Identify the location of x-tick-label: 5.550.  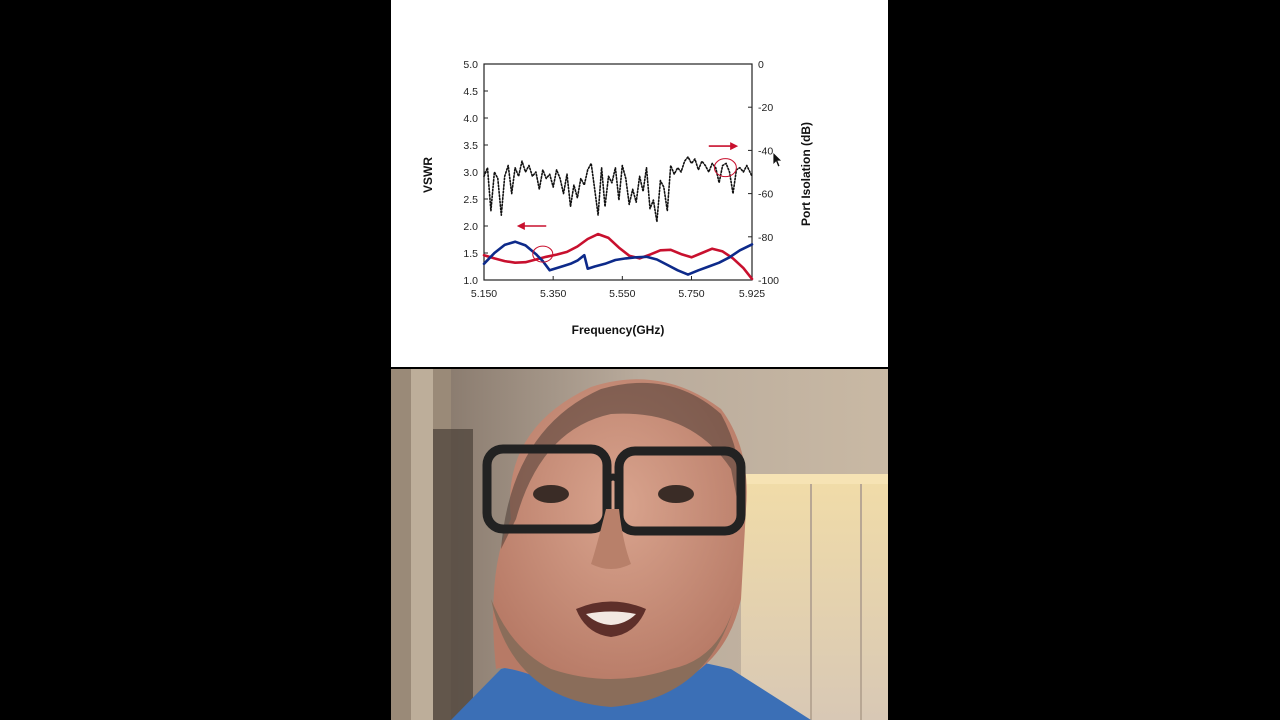
(622, 294).